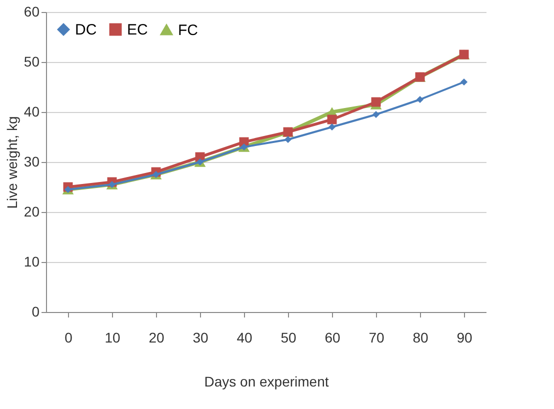  What do you see at coordinates (420, 338) in the screenshot?
I see `x-tick-label: 80` at bounding box center [420, 338].